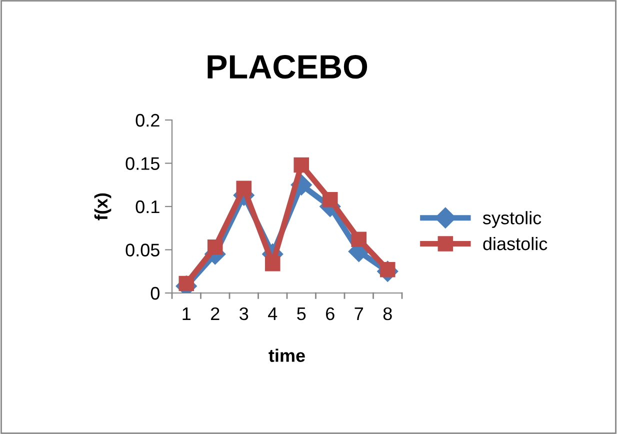  What do you see at coordinates (186, 314) in the screenshot?
I see `x-tick-label: 1` at bounding box center [186, 314].